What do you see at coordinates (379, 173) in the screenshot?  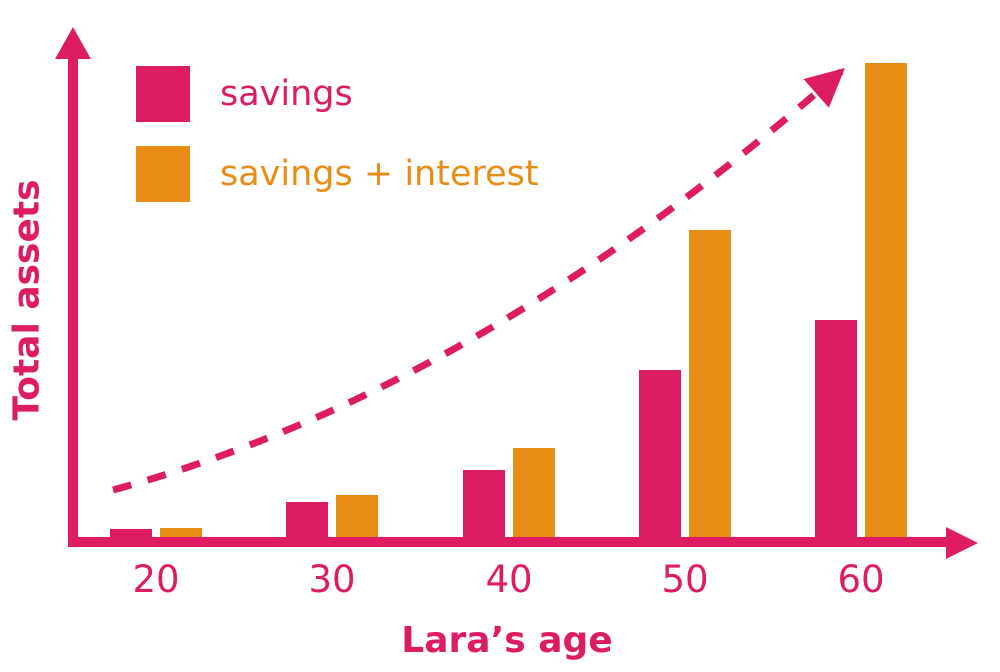 I see `legend-label-savings-plus-interest: savings + interest` at bounding box center [379, 173].